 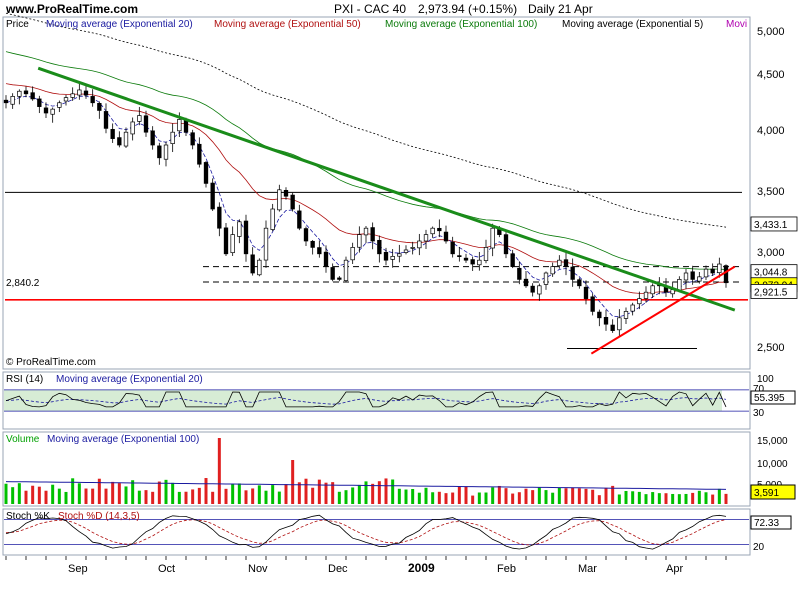 I want to click on legend-ema20: Moving average (Exponential 20), so click(x=119, y=24).